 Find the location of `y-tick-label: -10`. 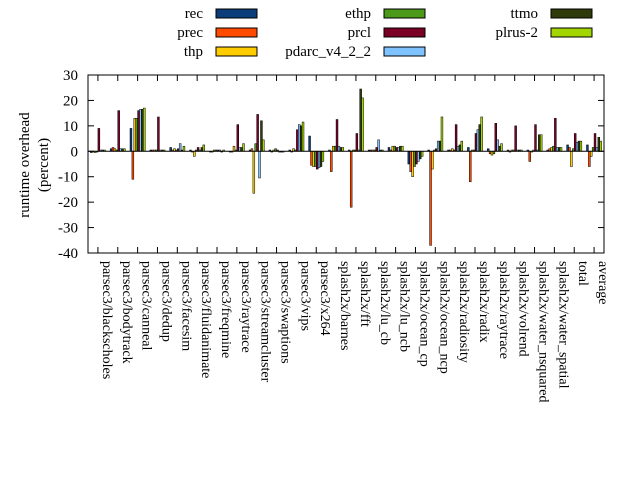

y-tick-label: -10 is located at coordinates (68, 178).